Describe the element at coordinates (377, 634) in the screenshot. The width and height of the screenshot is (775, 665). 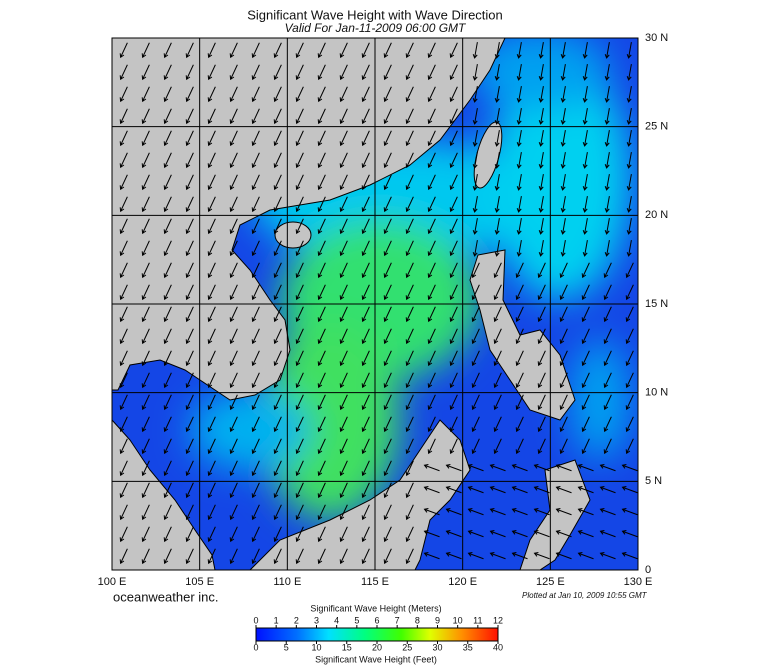
I see `colorbar` at that location.